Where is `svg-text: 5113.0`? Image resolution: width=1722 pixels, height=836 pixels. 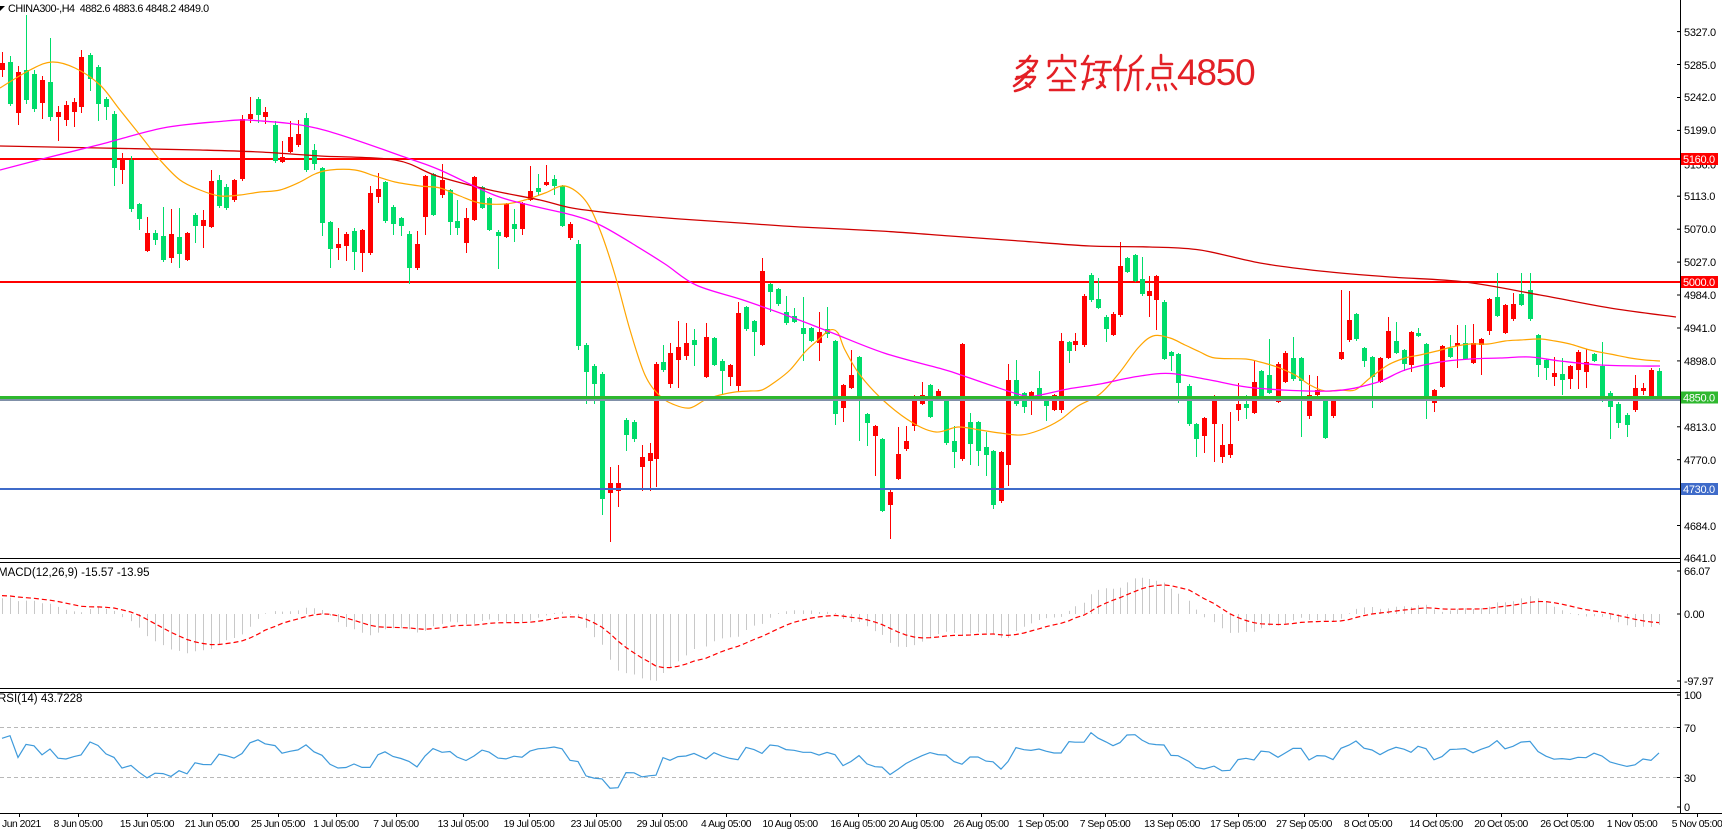 svg-text: 5113.0 is located at coordinates (1699, 197).